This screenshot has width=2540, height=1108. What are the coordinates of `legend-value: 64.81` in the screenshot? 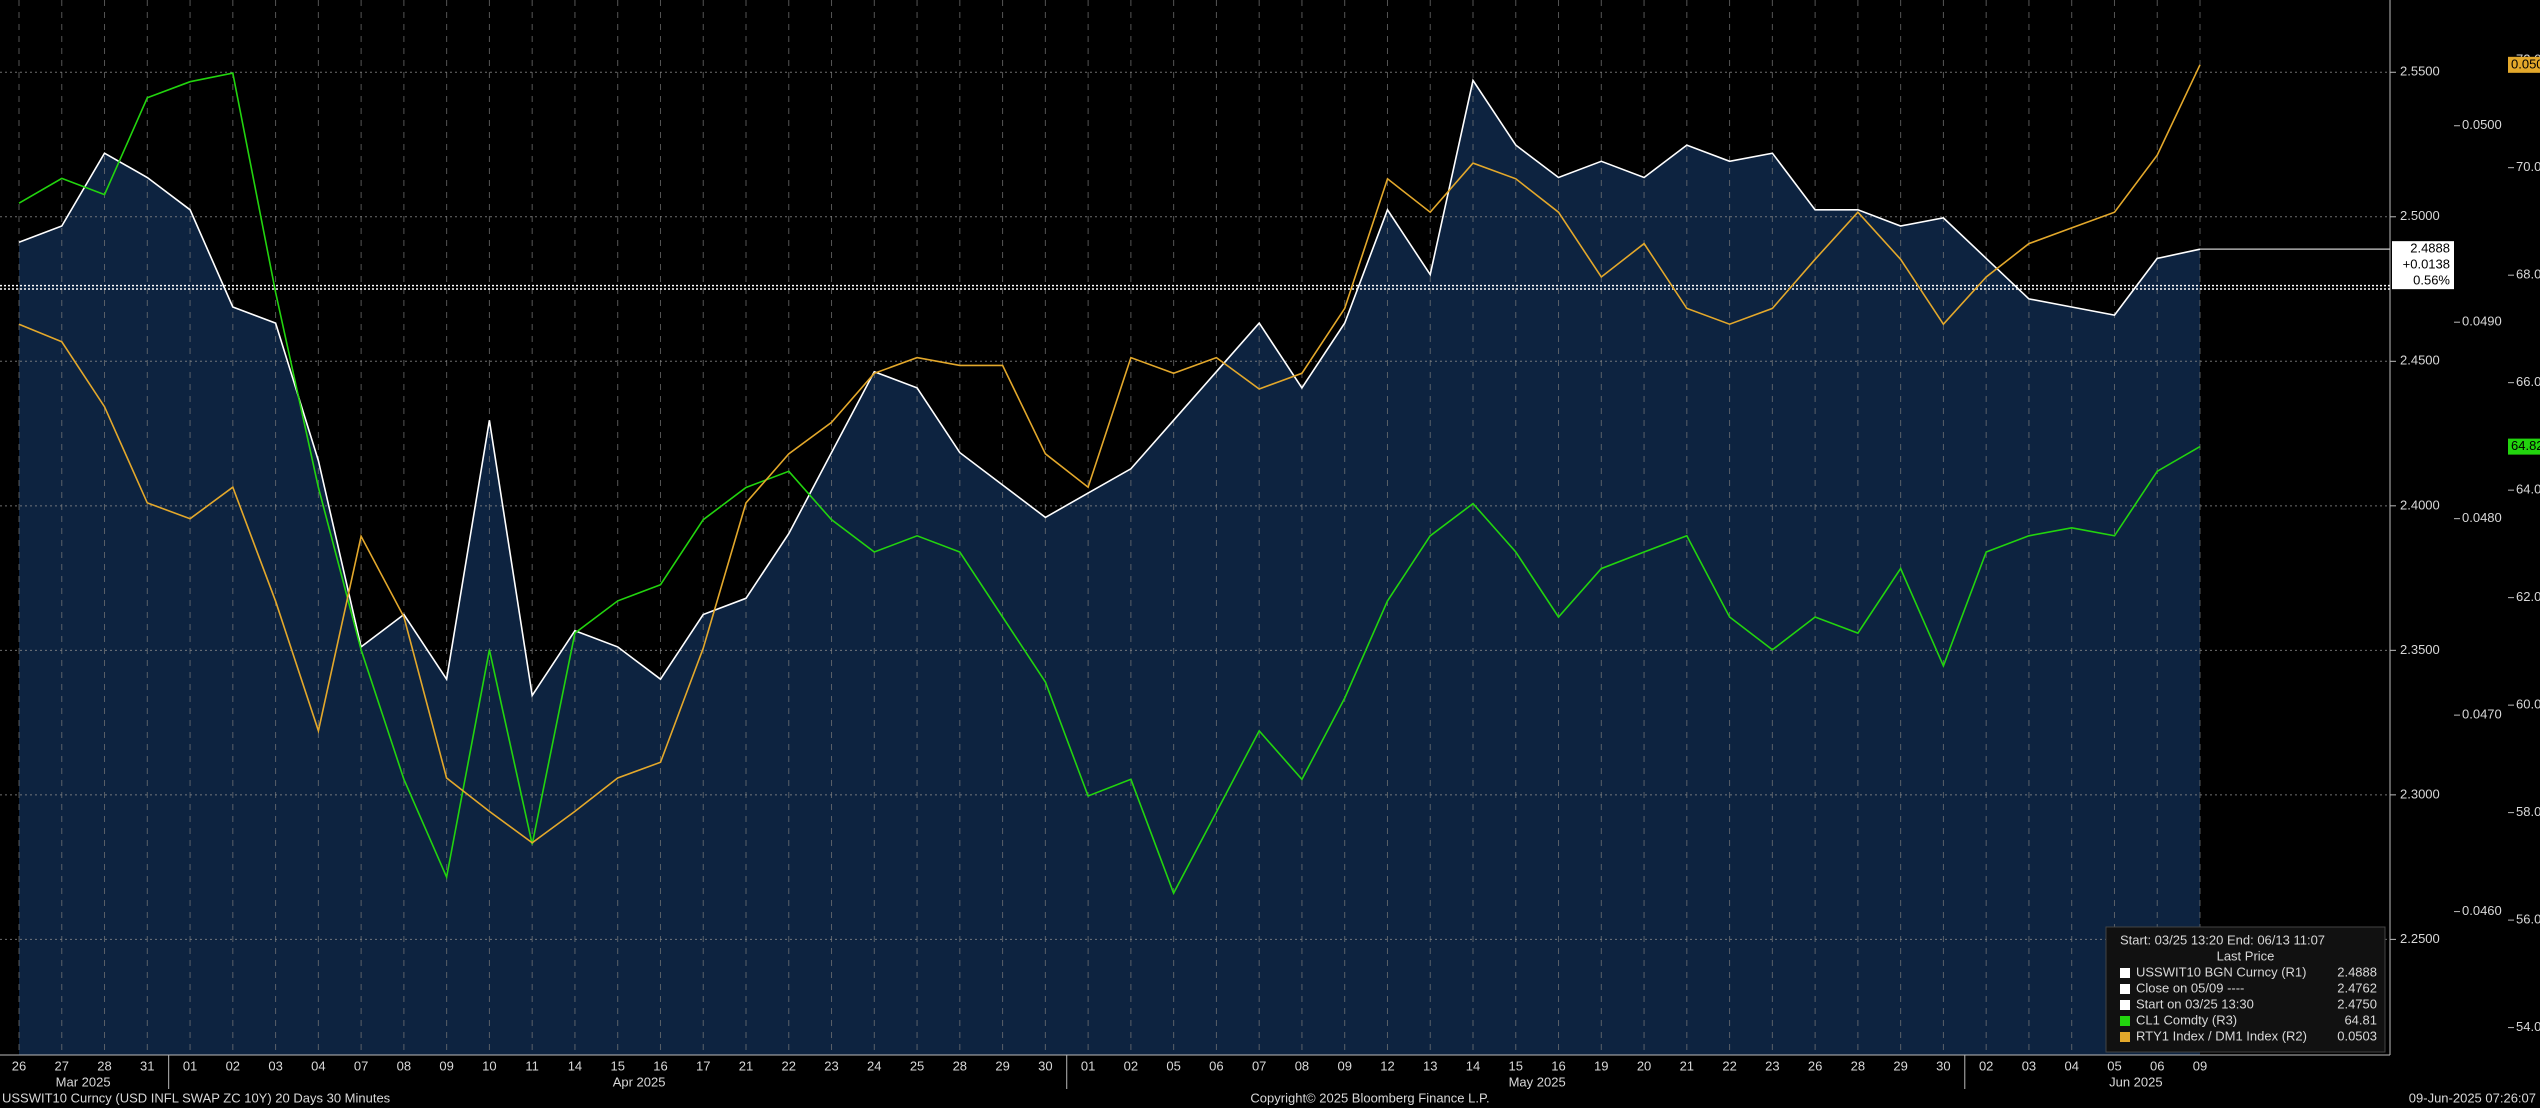 It's located at (2360, 1019).